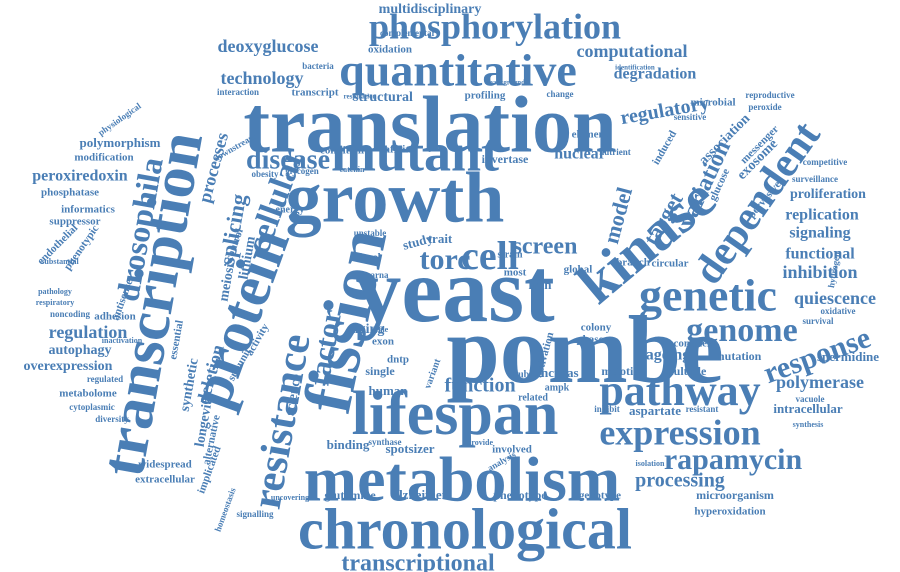 This screenshot has width=900, height=572. I want to click on cloud-word-unstable: unstable, so click(370, 233).